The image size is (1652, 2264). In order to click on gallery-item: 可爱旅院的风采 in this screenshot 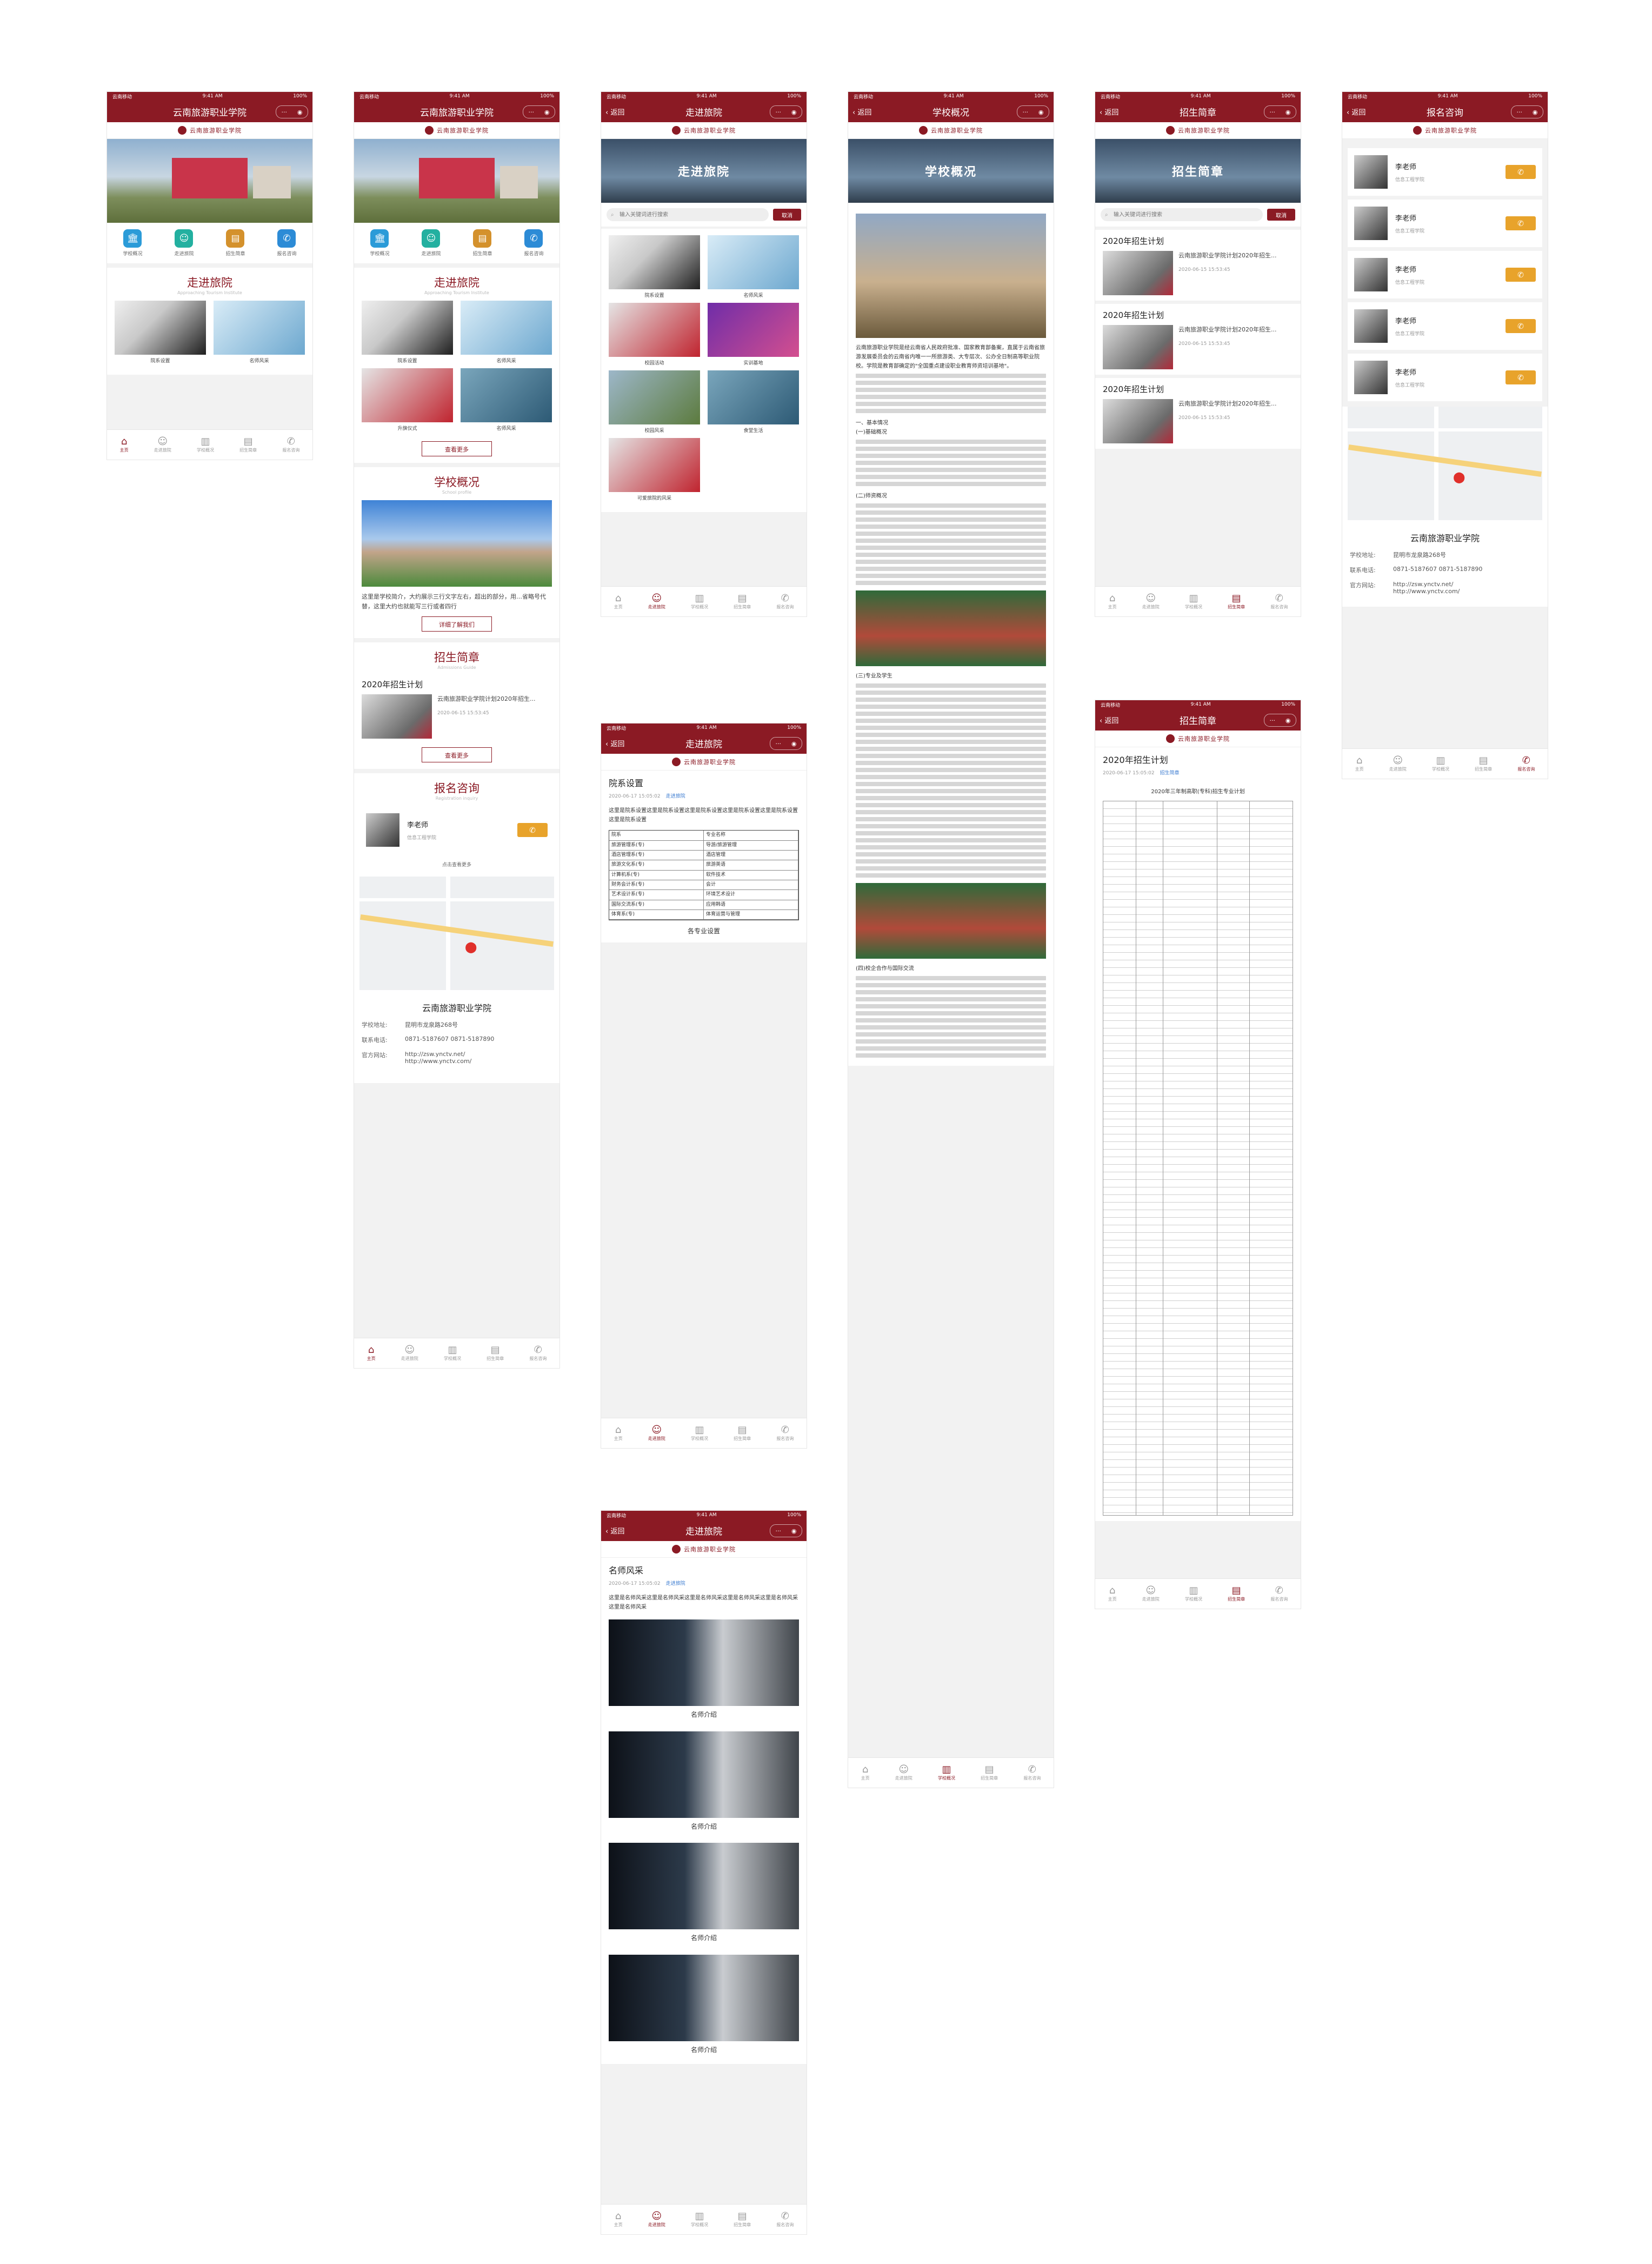, I will do `click(654, 469)`.